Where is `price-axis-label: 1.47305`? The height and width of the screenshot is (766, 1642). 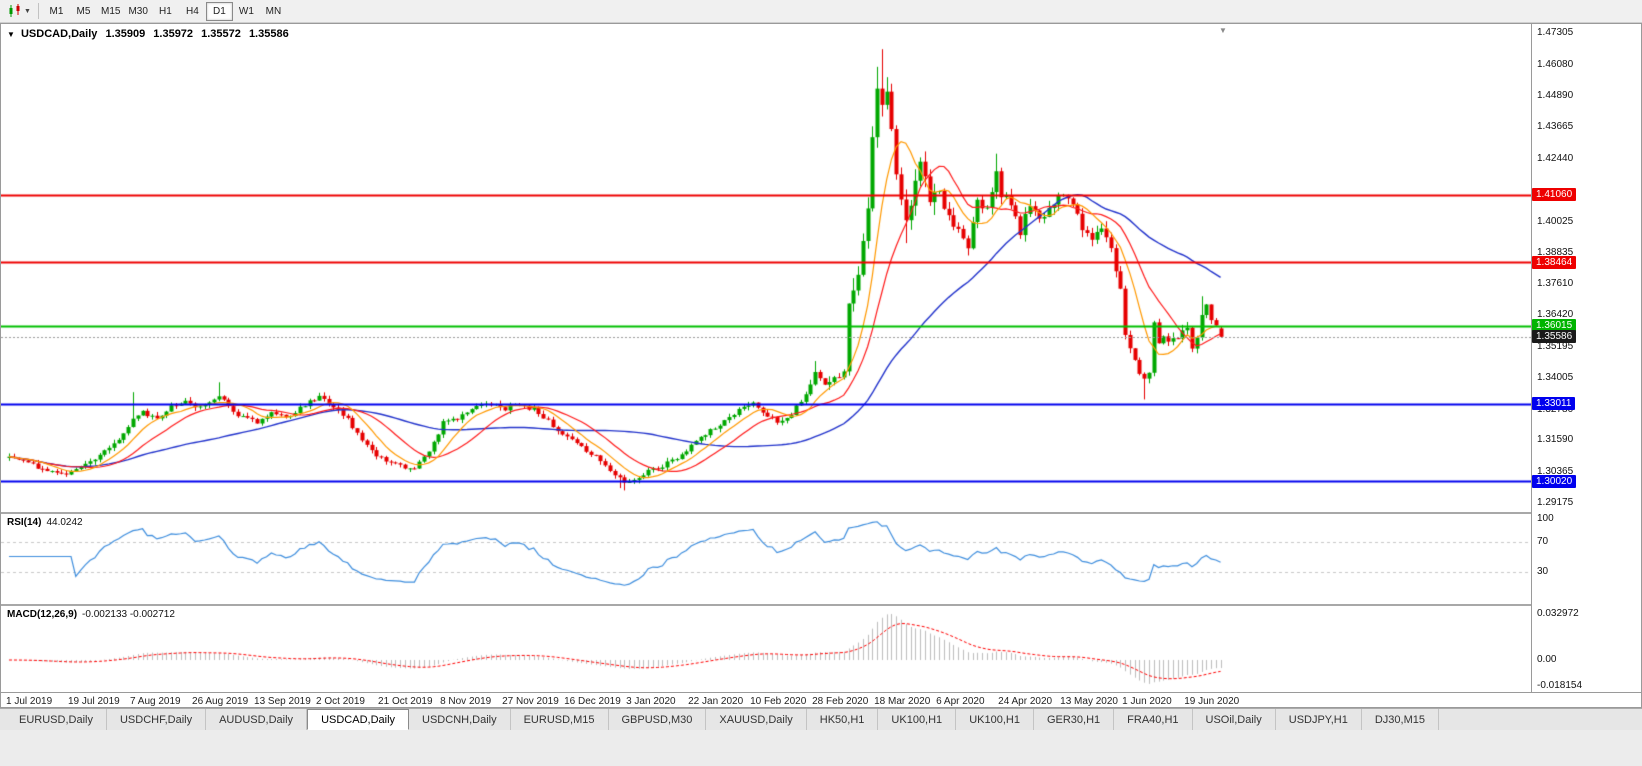 price-axis-label: 1.47305 is located at coordinates (1555, 32).